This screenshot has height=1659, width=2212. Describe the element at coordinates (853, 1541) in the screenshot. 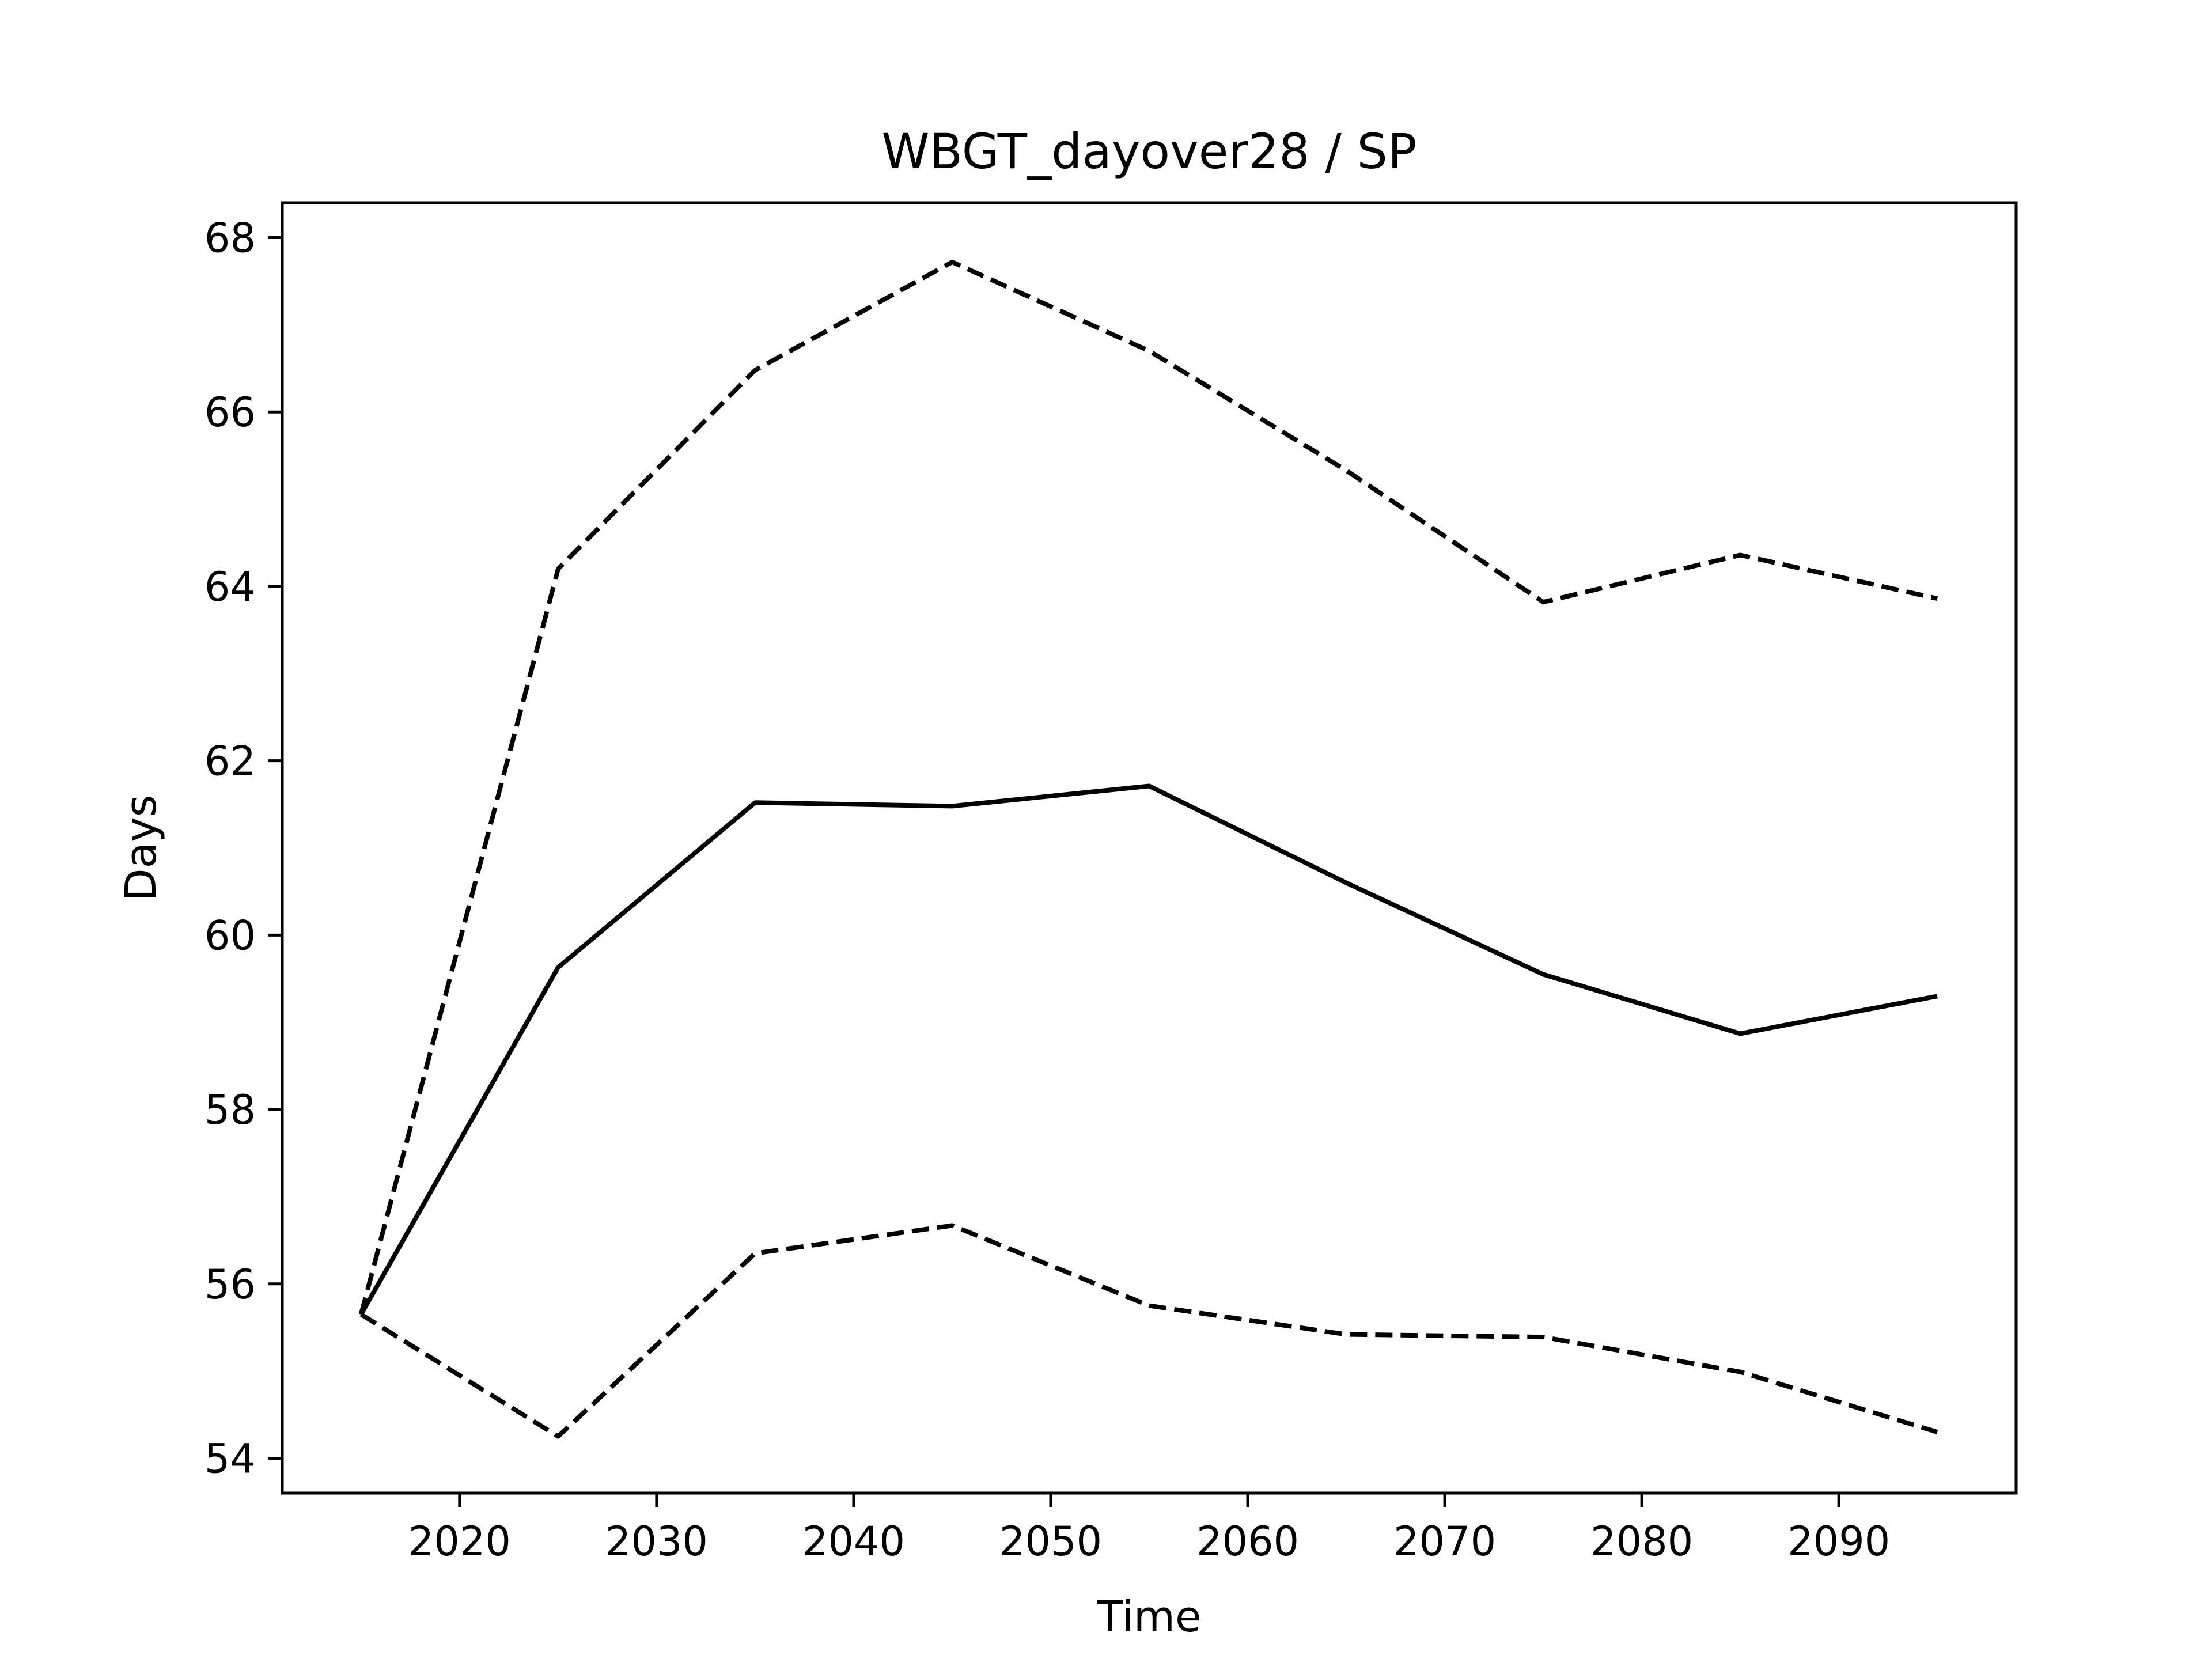

I see `x-tick-label-2040: 2040` at that location.